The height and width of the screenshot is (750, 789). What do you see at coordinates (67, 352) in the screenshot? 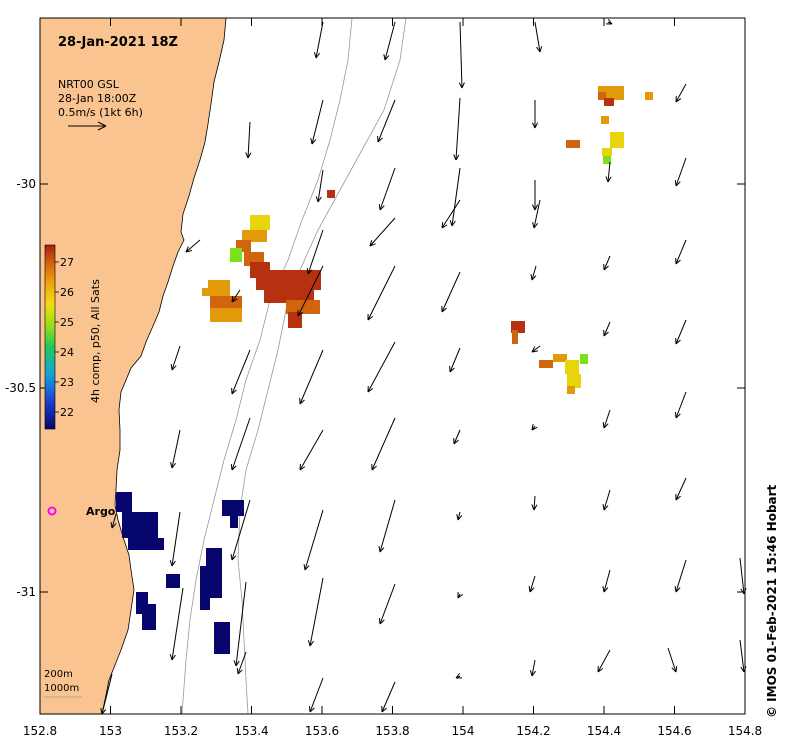
I see `colorbar-tick-label: 24` at bounding box center [67, 352].